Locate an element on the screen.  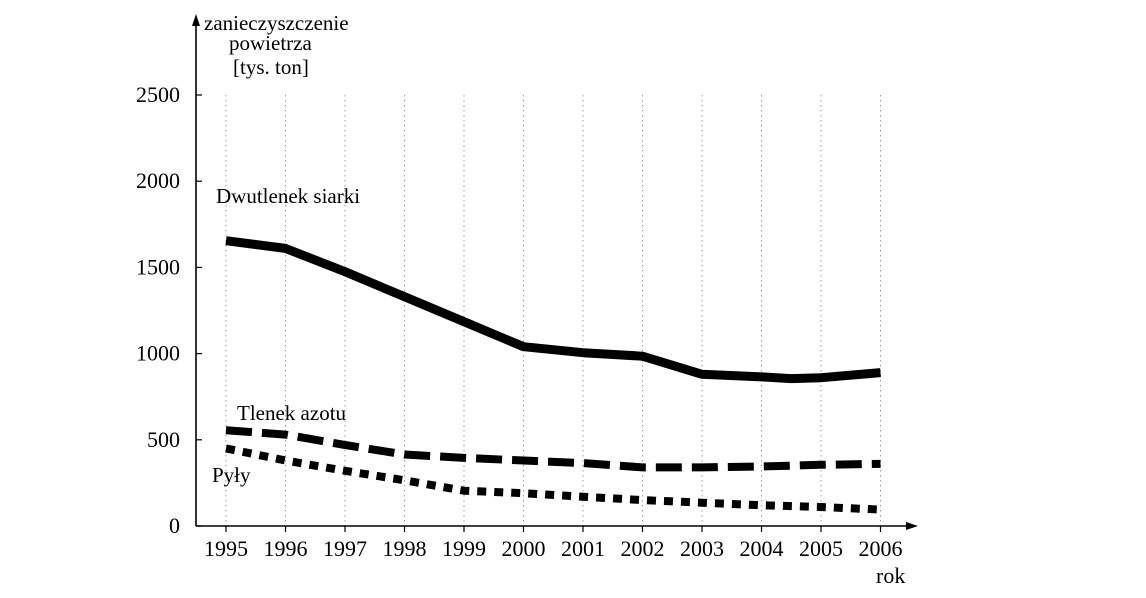
x-axis-label: rok is located at coordinates (890, 575).